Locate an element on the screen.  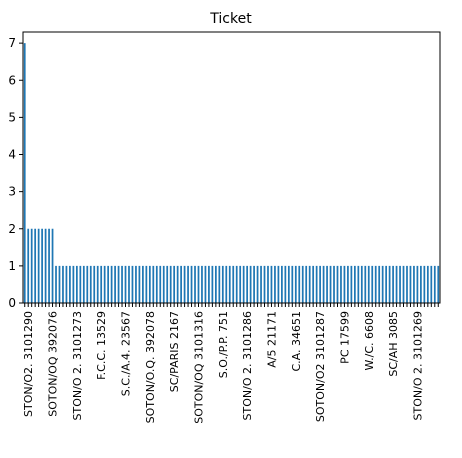
y-tick-label: 0 is located at coordinates (12, 303).